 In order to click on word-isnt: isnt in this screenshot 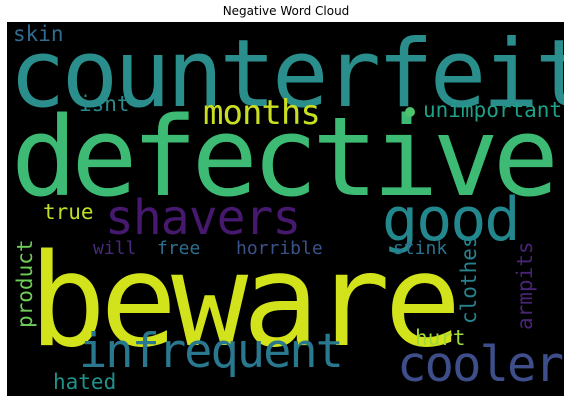, I will do `click(104, 104)`.